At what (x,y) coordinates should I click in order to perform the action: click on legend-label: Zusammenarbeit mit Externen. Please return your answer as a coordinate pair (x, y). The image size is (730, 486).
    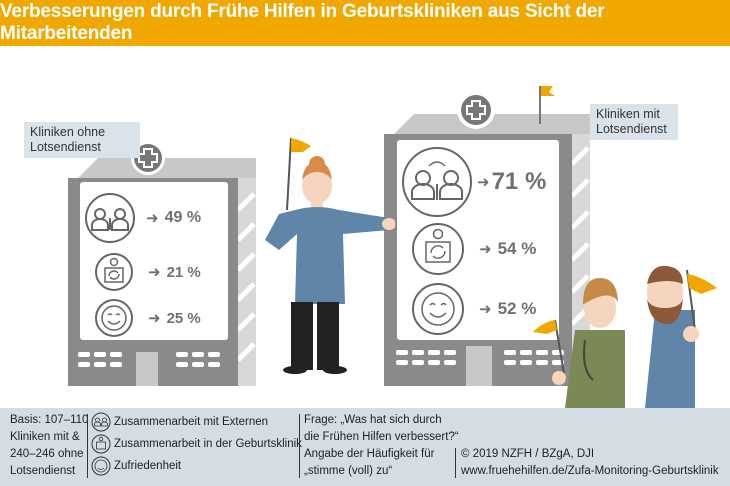
    Looking at the image, I should click on (191, 421).